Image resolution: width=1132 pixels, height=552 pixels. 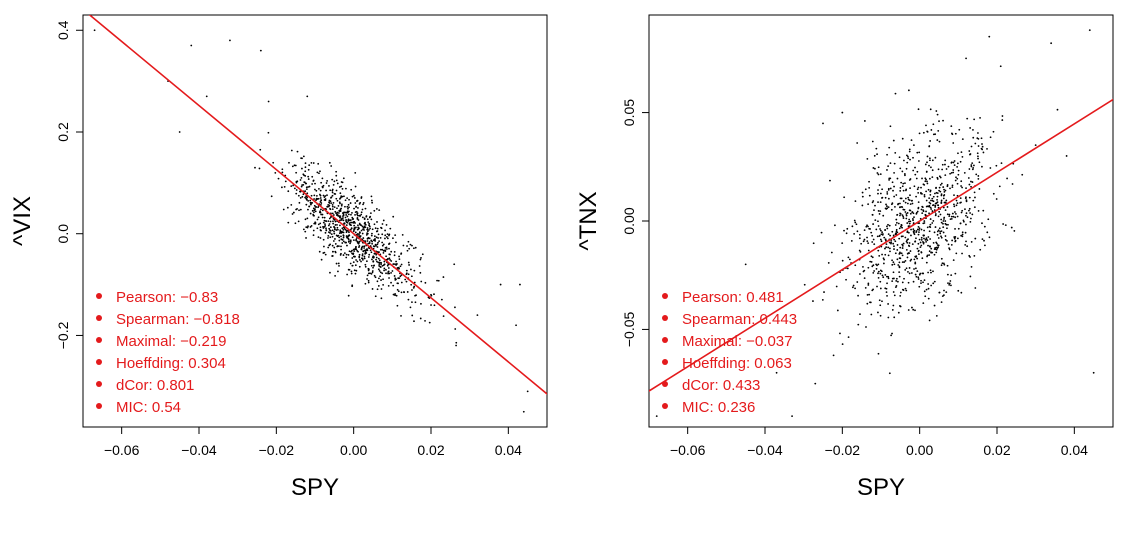 I want to click on x-tick-label: −0.06, so click(x=122, y=450).